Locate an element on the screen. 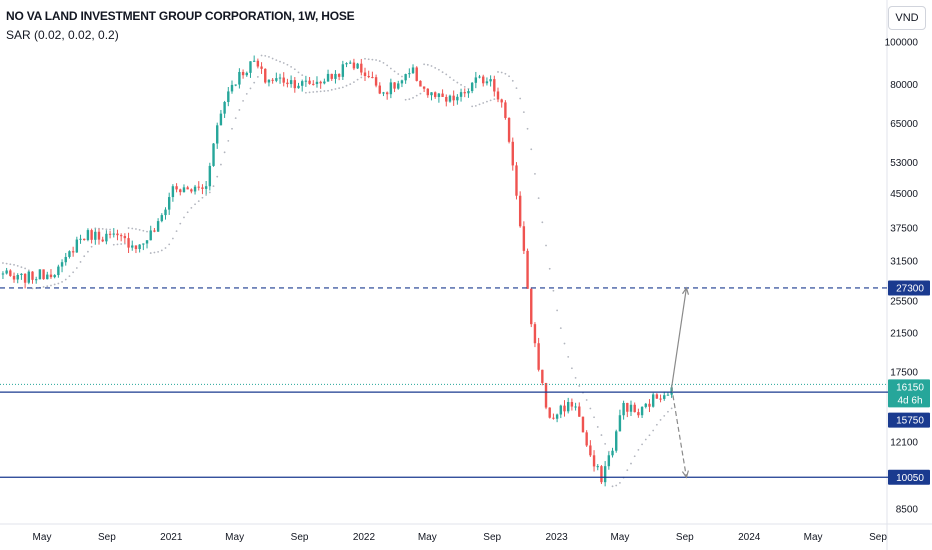  time-tick-label: 2022 is located at coordinates (364, 537).